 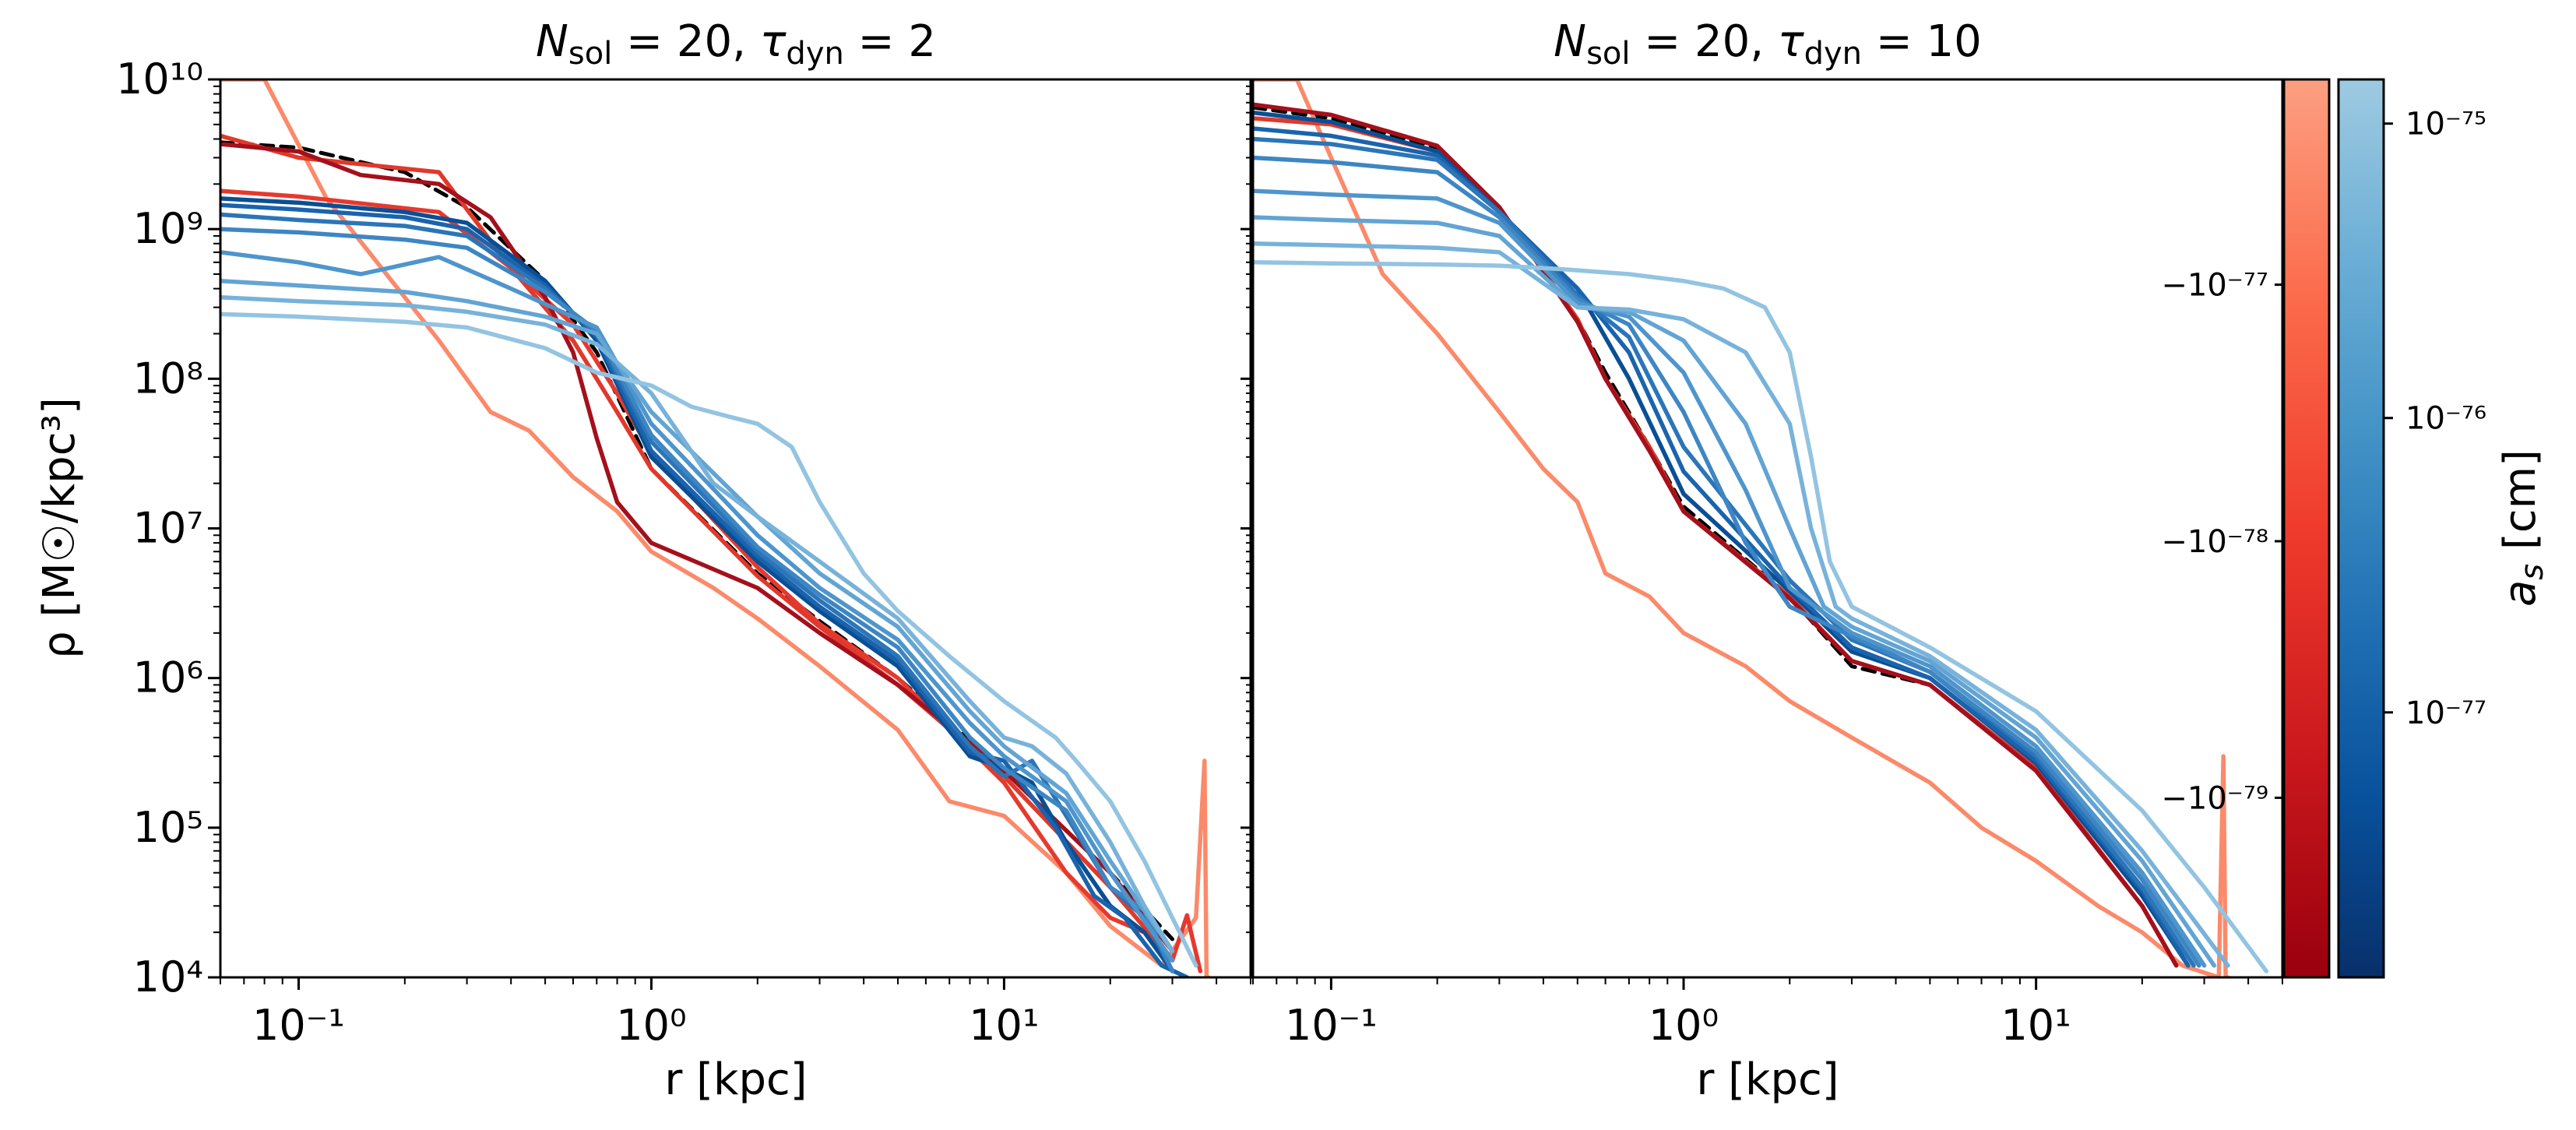 I want to click on cbar-label-unit: [cm], so click(x=2520, y=507).